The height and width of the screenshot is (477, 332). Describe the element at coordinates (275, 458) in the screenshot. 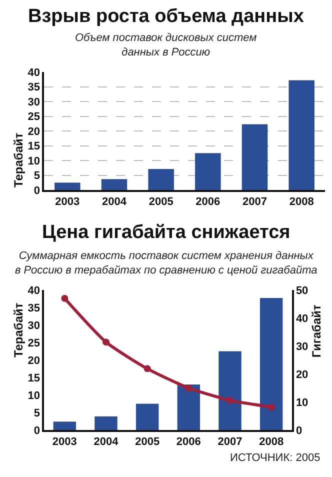

I see `text: ИСТОЧНИК: 2005` at that location.